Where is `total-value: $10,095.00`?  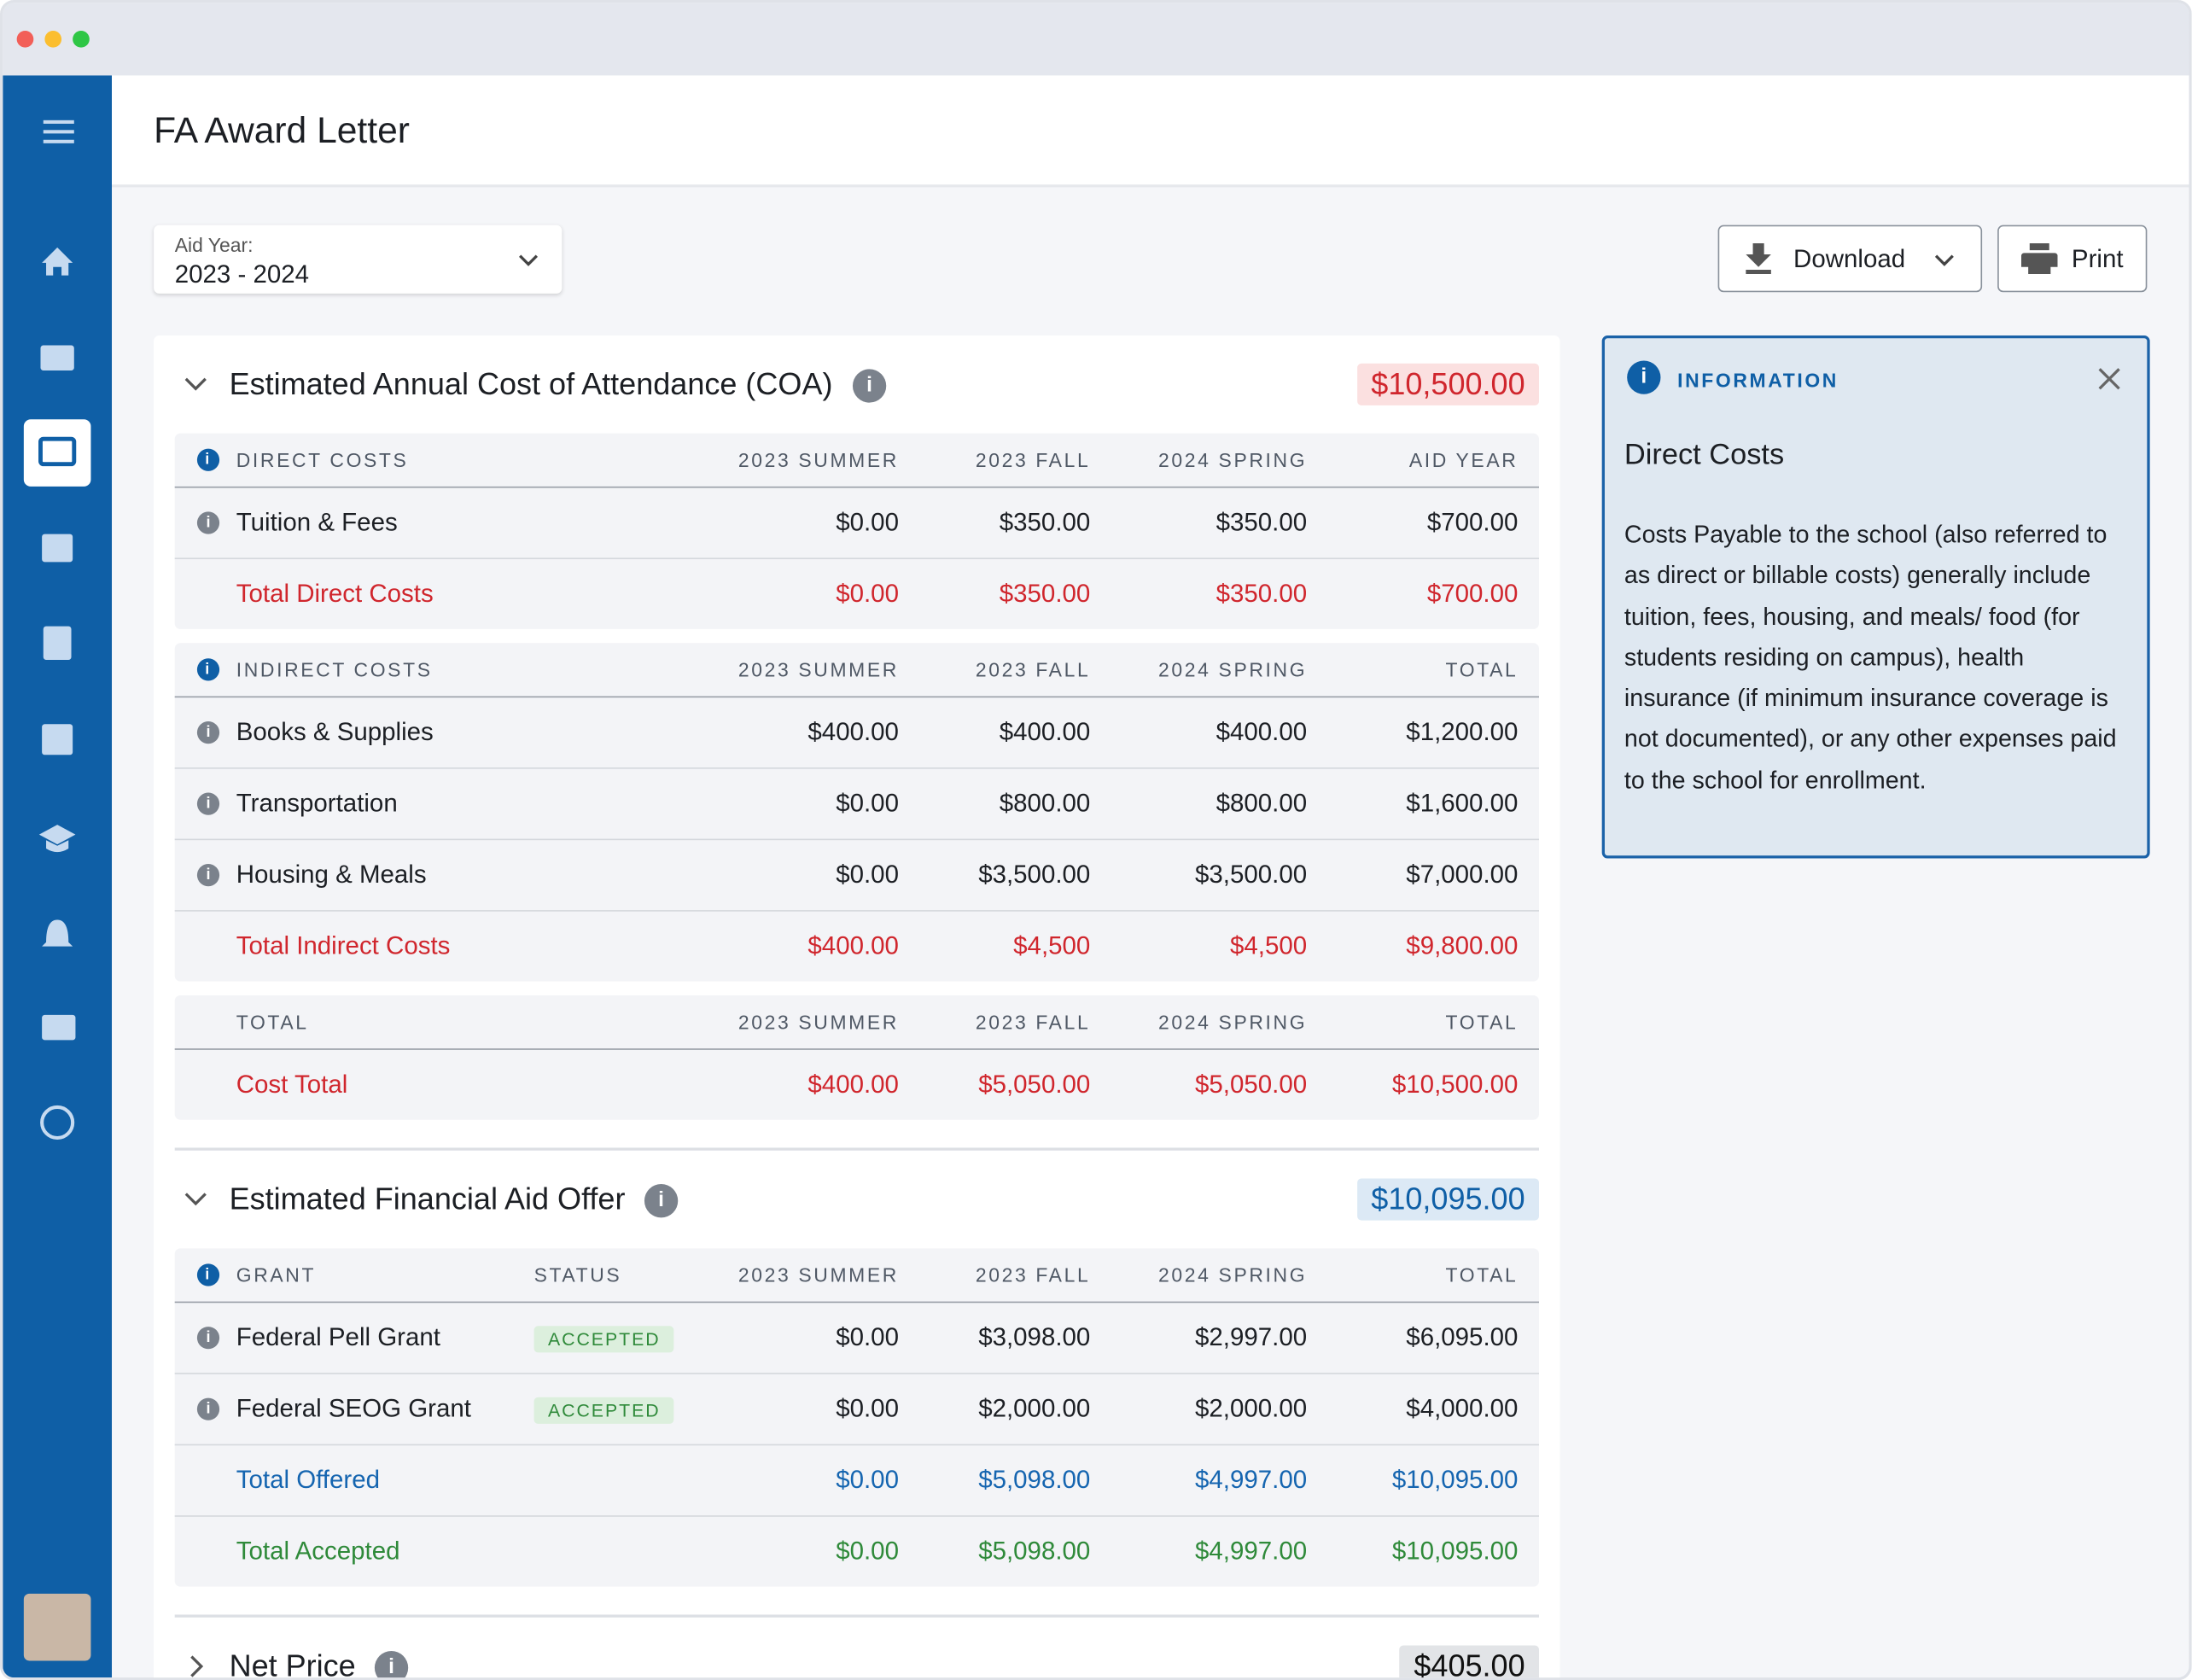 total-value: $10,095.00 is located at coordinates (1455, 1480).